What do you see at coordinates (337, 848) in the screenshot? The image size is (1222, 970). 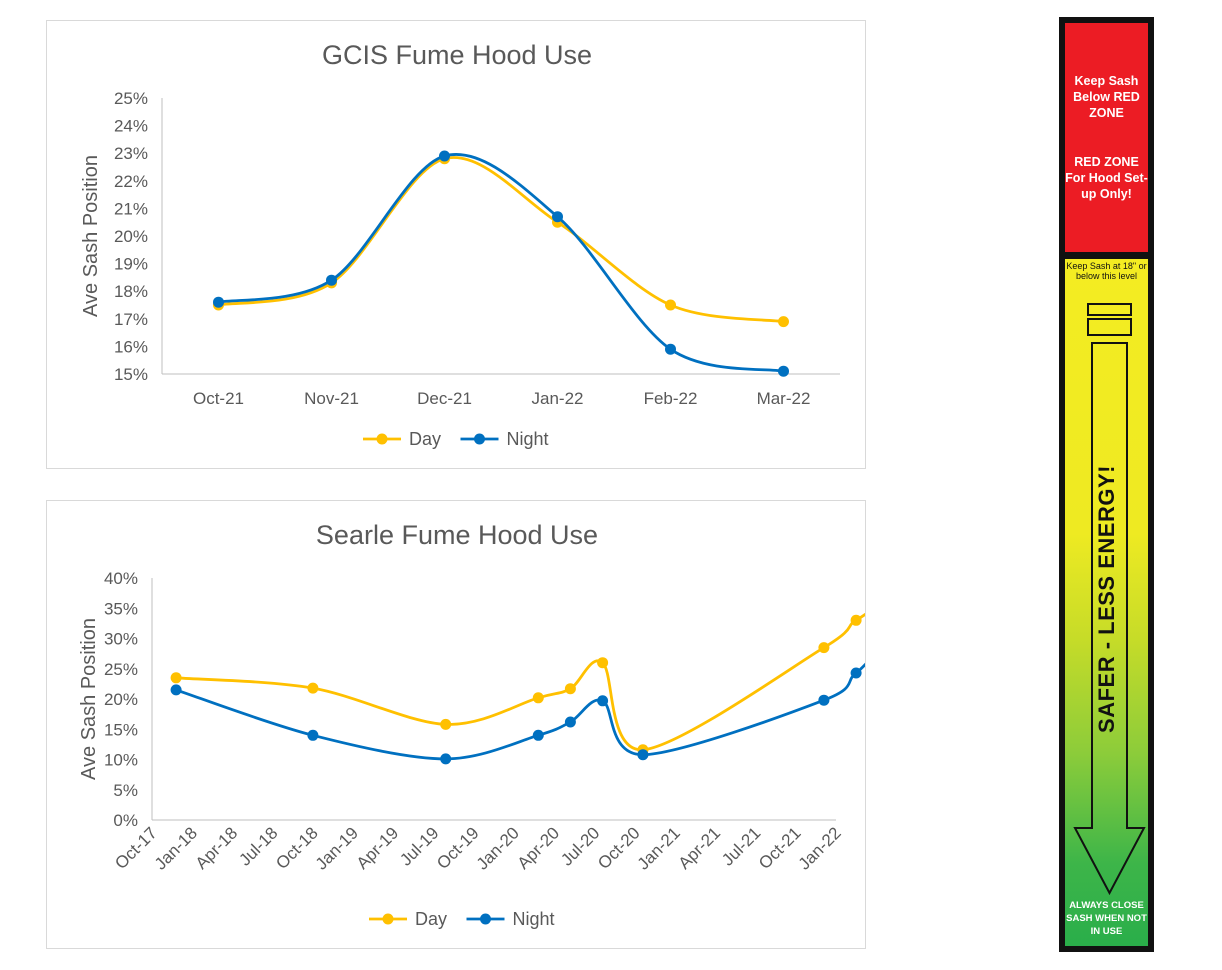 I see `searle-x-tick-label: Jan-19` at bounding box center [337, 848].